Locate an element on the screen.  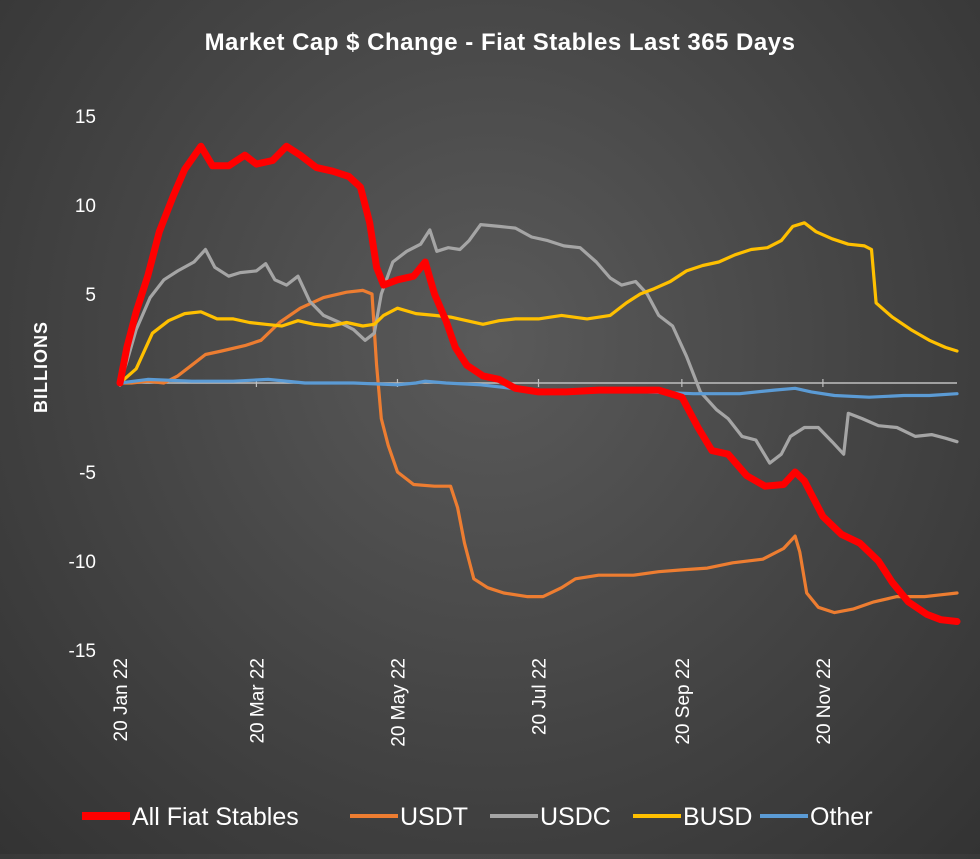
x-tick-label: 20 Jan 22 is located at coordinates (121, 699).